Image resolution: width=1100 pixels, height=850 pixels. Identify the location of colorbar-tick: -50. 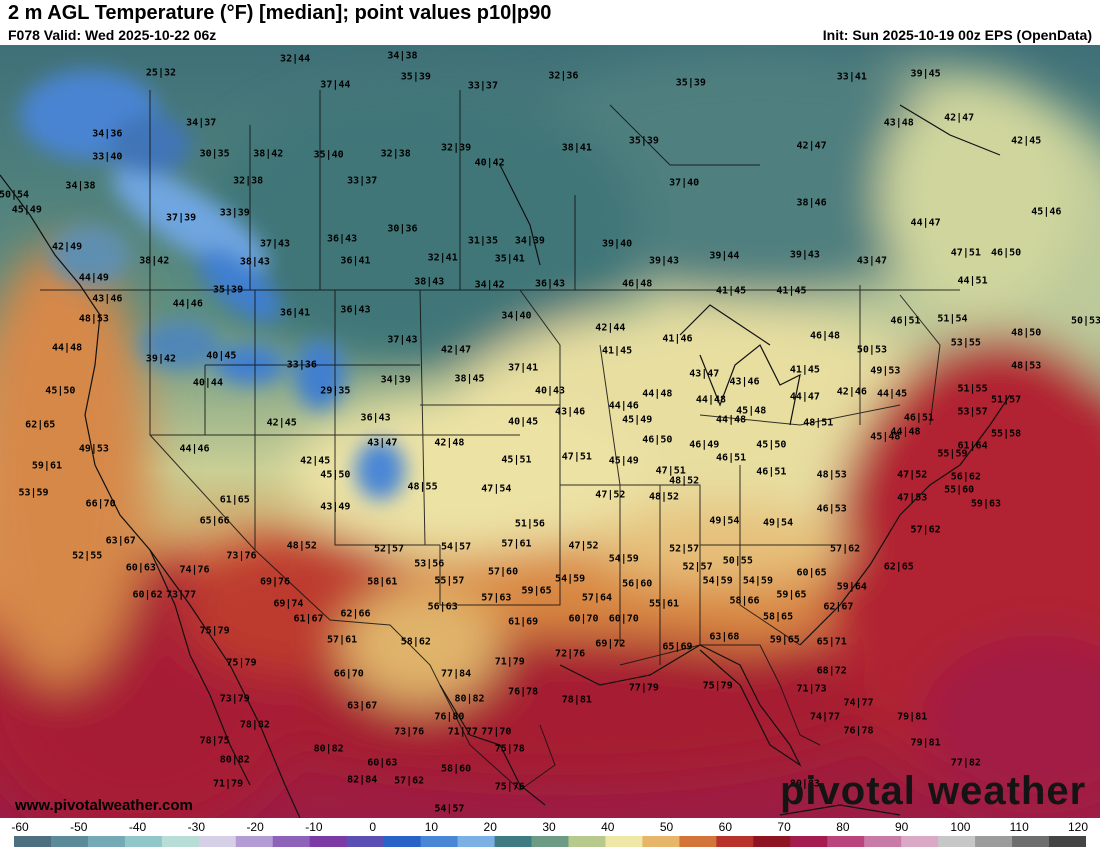
(79, 827).